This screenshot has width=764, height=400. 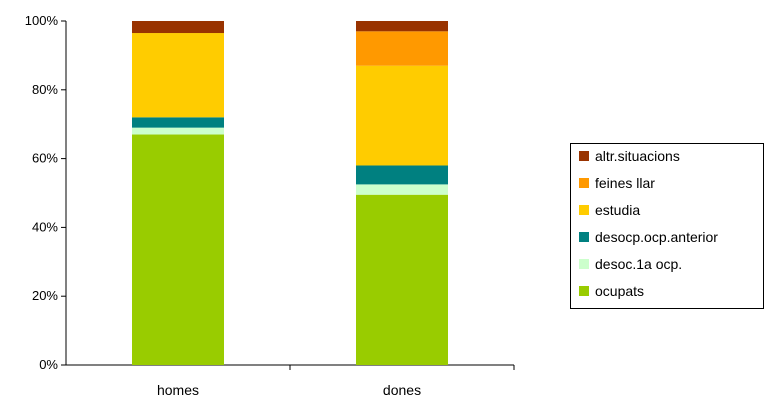 I want to click on y-tick-label: 80%, so click(x=45, y=89).